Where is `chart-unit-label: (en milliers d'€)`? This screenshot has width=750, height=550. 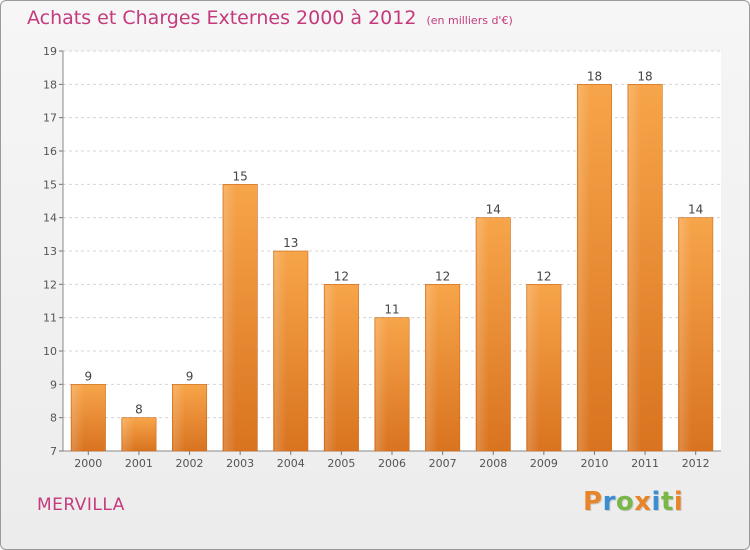
chart-unit-label: (en milliers d'€) is located at coordinates (469, 20).